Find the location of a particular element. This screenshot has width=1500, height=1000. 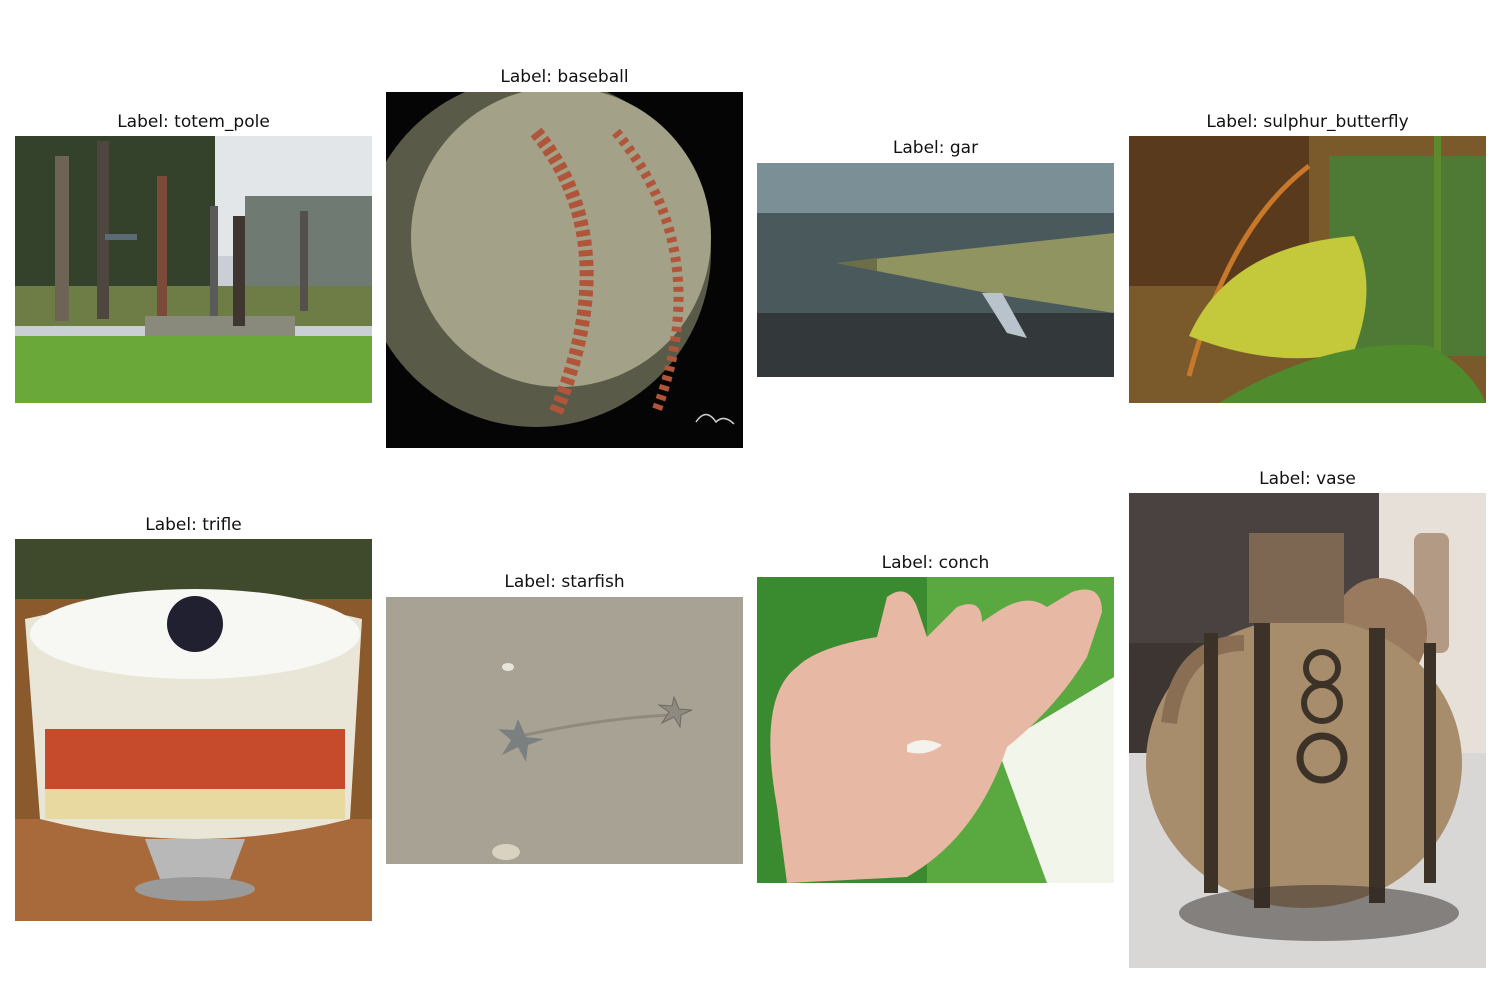

baseball-photo is located at coordinates (564, 270).